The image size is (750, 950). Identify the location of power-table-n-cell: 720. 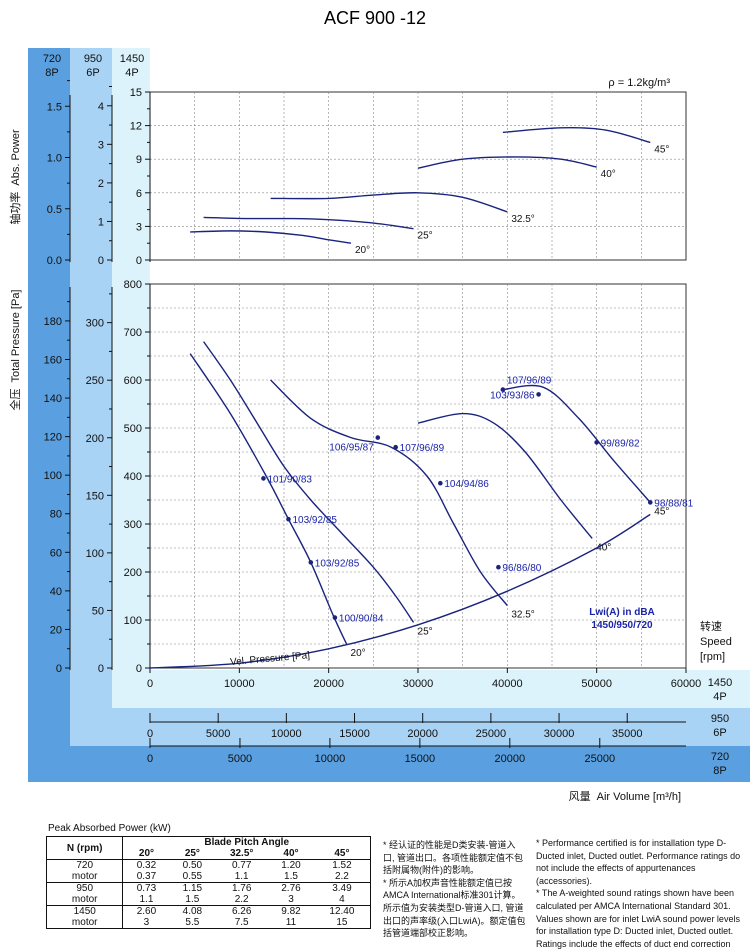
(84, 865).